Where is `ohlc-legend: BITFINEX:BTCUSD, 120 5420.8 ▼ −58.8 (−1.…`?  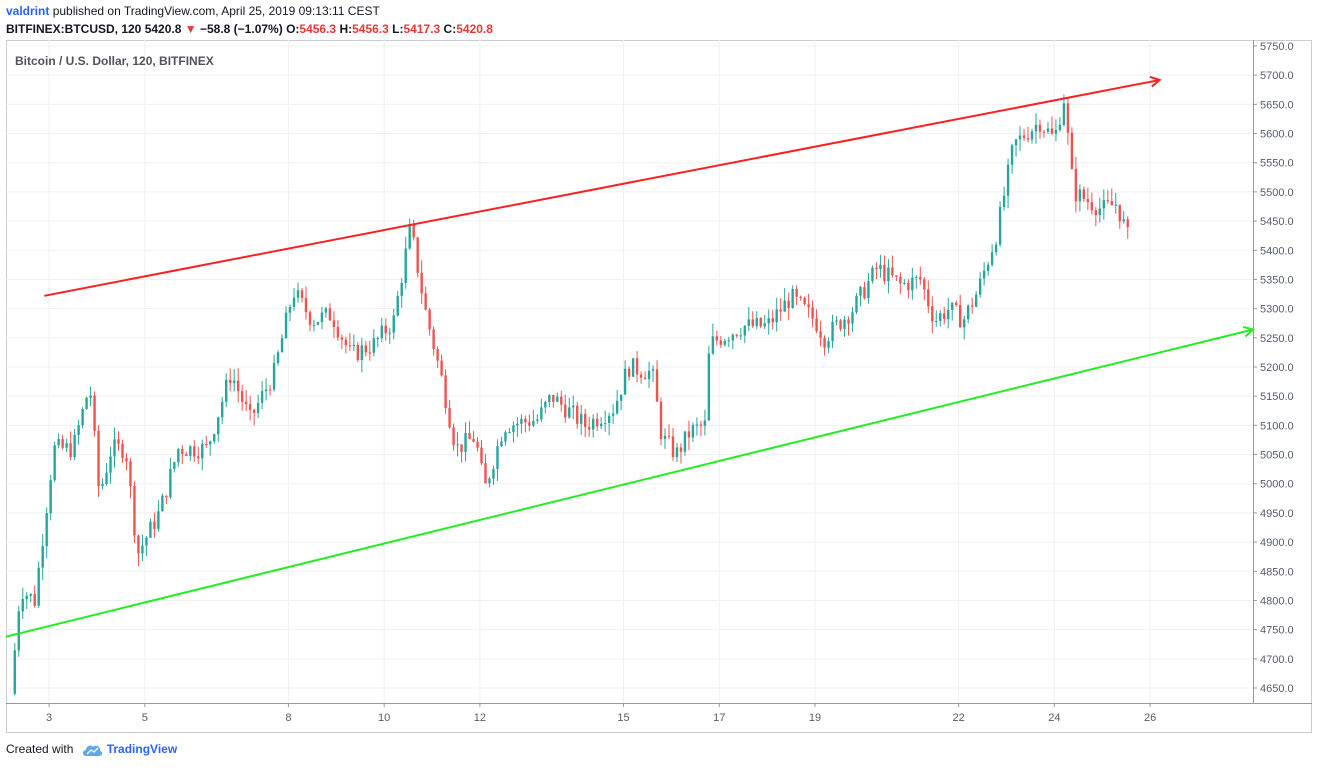
ohlc-legend: BITFINEX:BTCUSD, 120 5420.8 ▼ −58.8 (−1.… is located at coordinates (249, 29).